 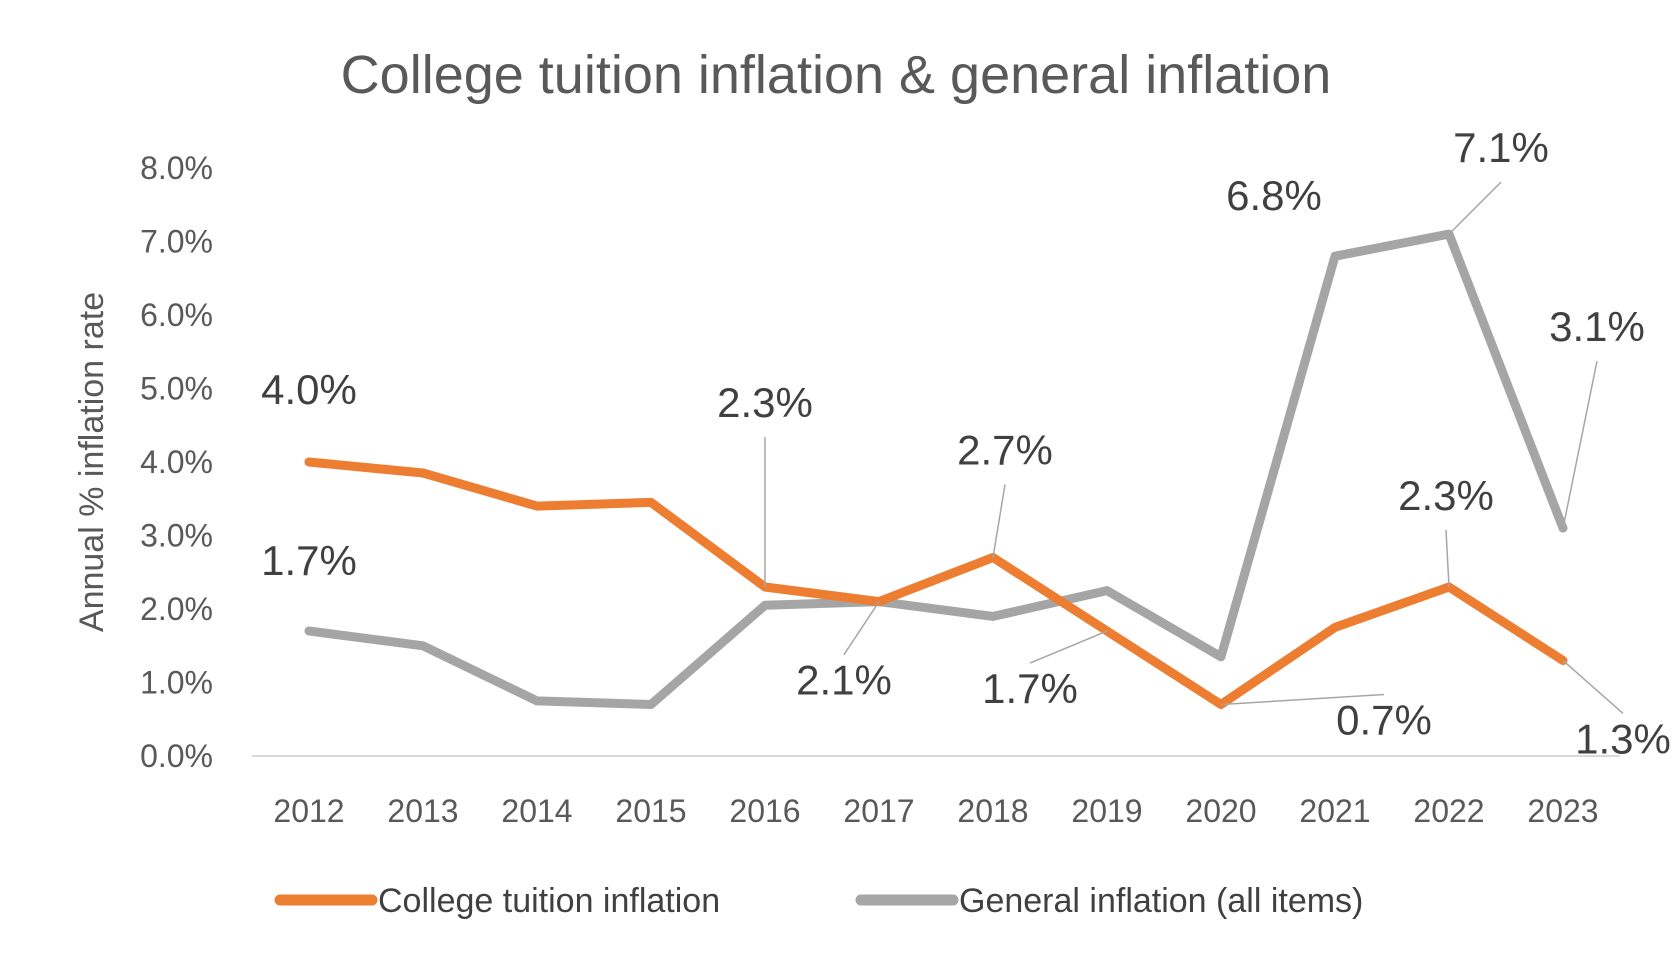 What do you see at coordinates (1597, 326) in the screenshot?
I see `data-label-general: 3.1%` at bounding box center [1597, 326].